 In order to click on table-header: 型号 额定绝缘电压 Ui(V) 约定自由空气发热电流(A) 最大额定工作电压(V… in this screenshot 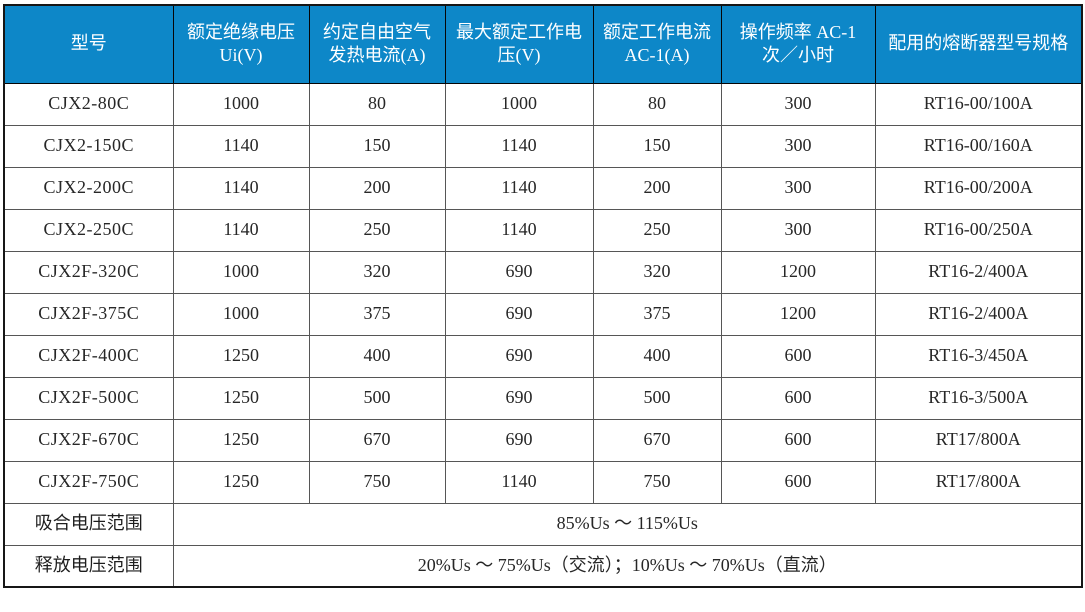, I will do `click(543, 44)`.